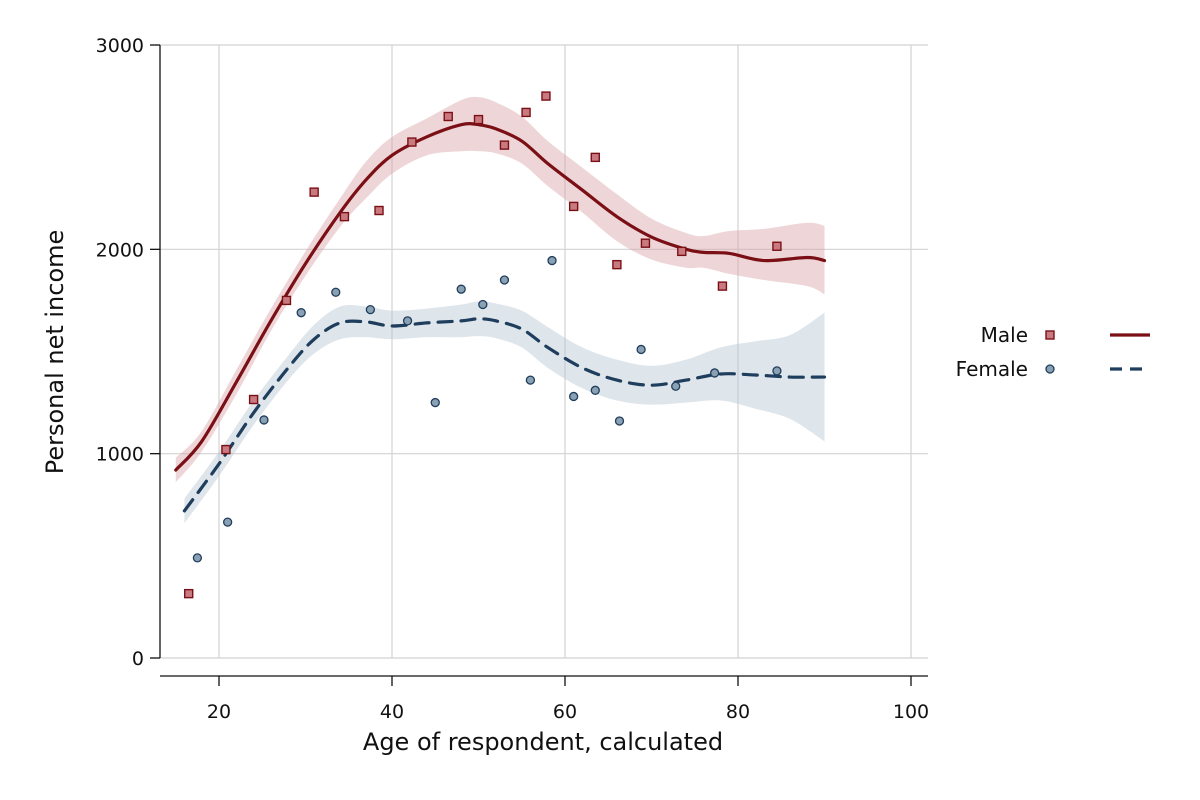  Describe the element at coordinates (1050, 369) in the screenshot. I see `legend-marker-female` at that location.